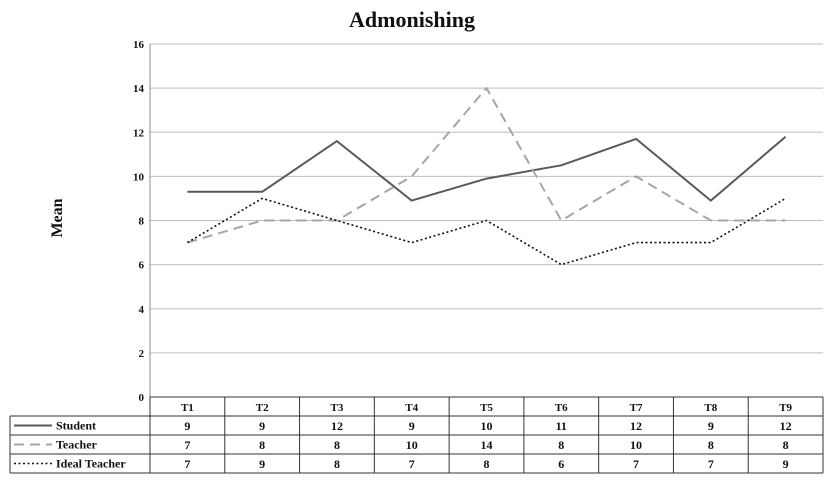 This screenshot has width=824, height=484. What do you see at coordinates (142, 354) in the screenshot?
I see `y-tick-label: 2` at bounding box center [142, 354].